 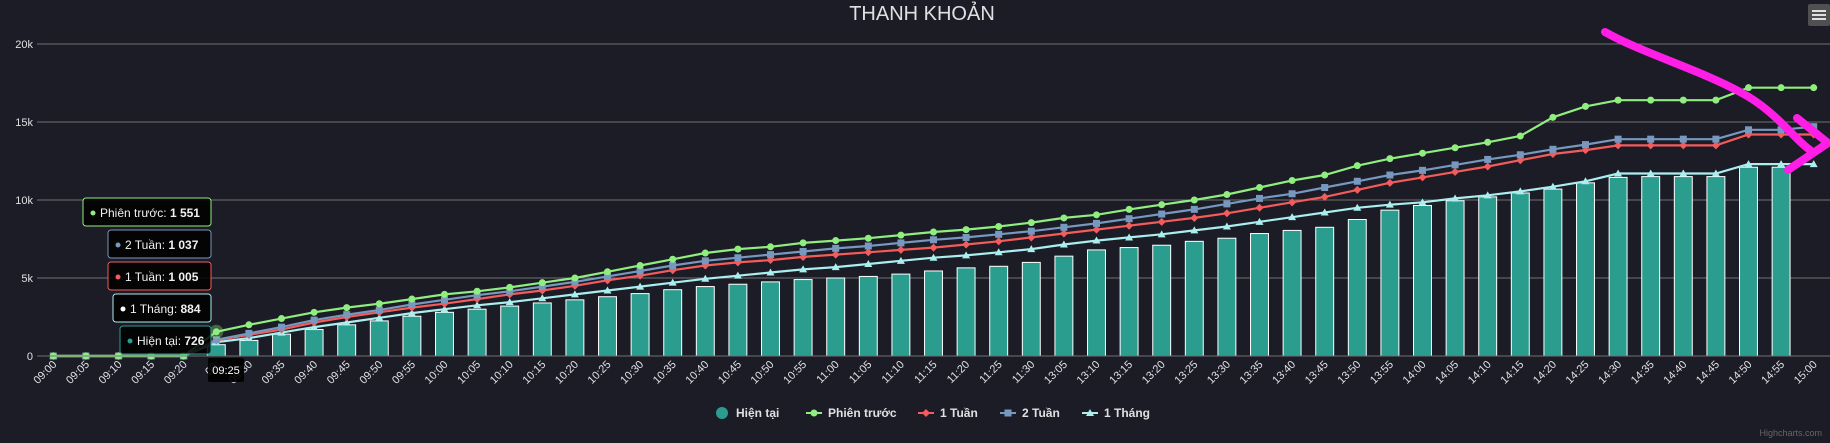 I want to click on legend-item-1-thang: 1 Tháng, so click(x=1116, y=413).